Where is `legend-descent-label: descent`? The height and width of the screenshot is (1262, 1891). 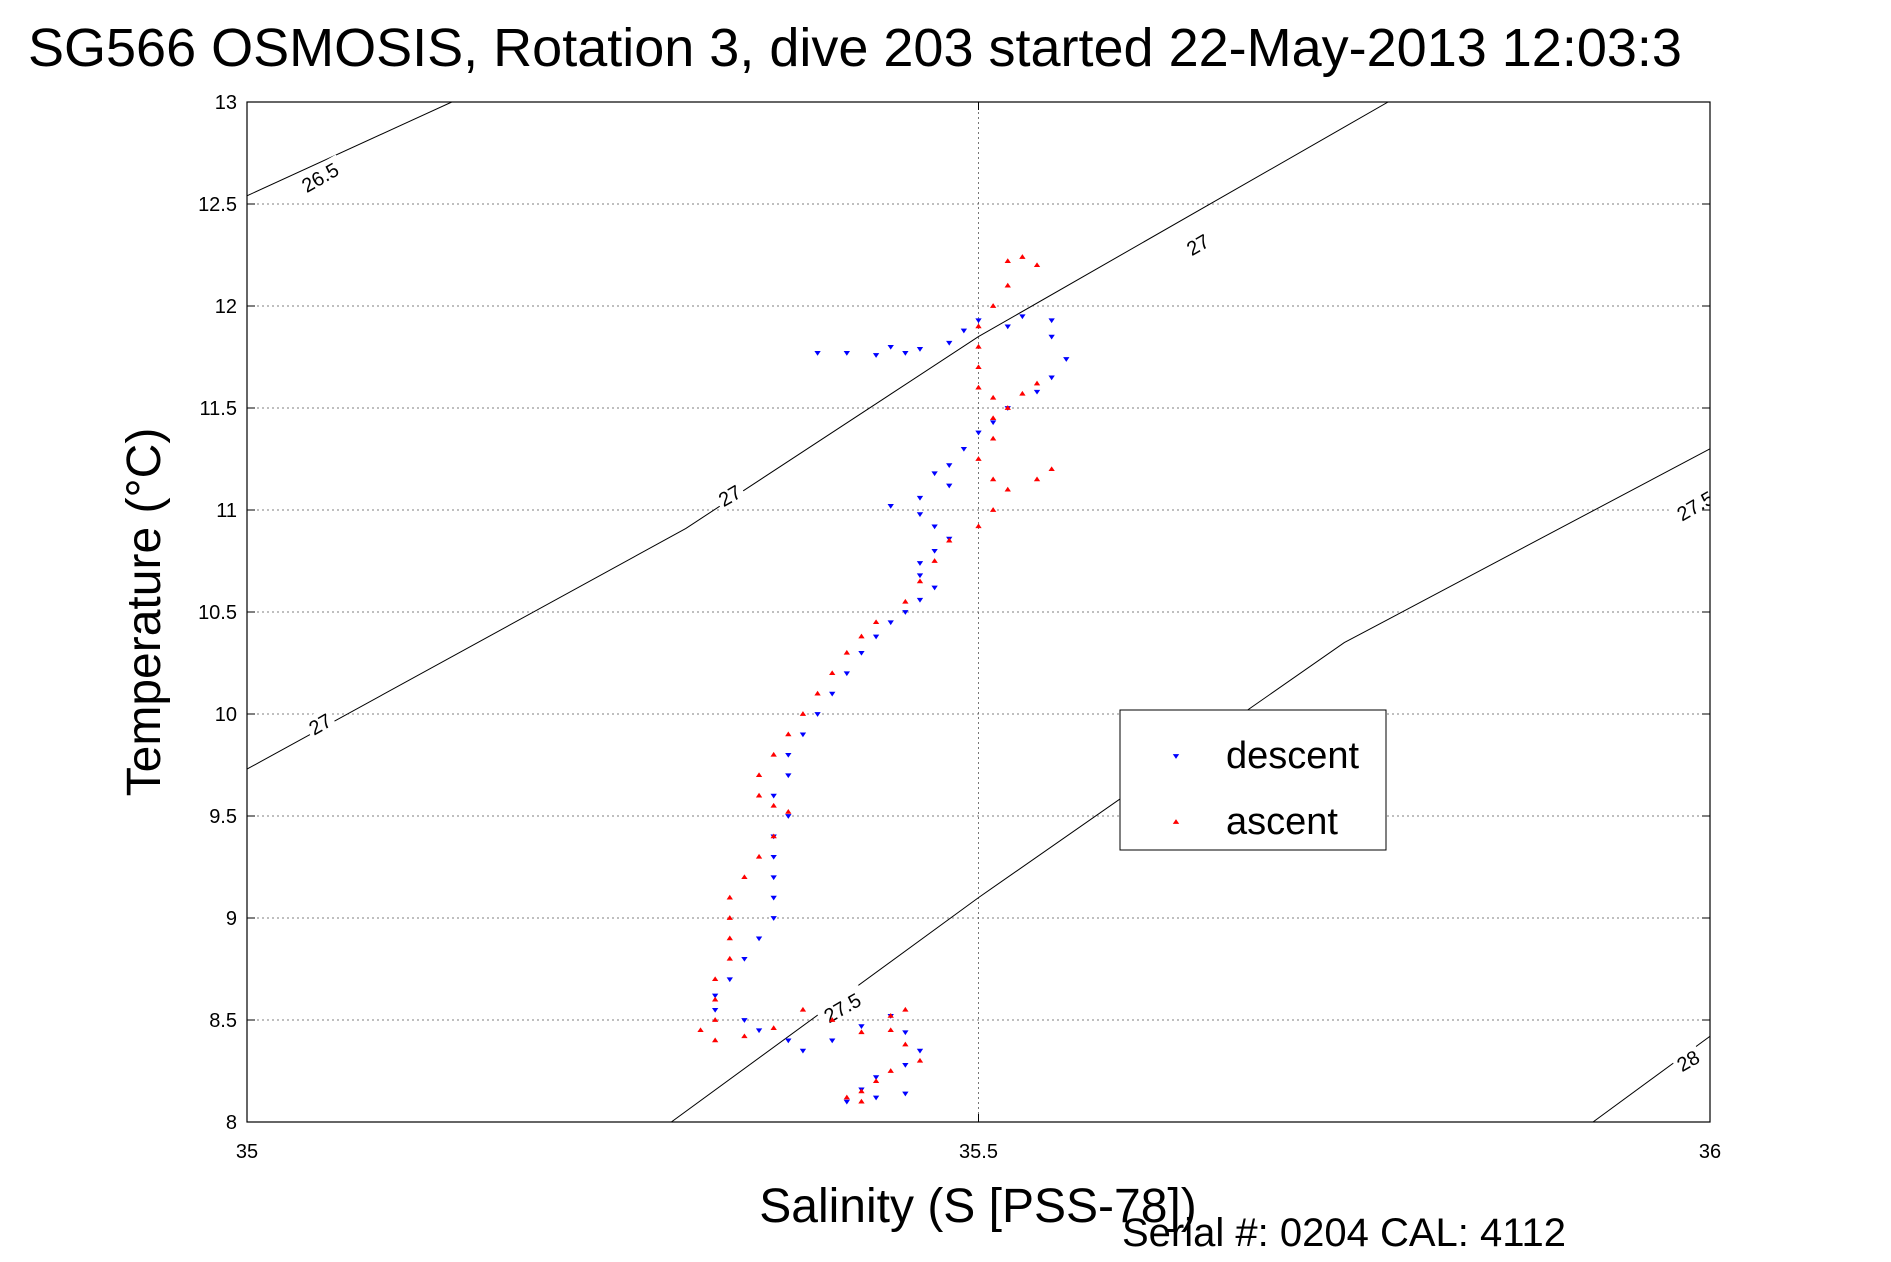 legend-descent-label: descent is located at coordinates (1293, 756).